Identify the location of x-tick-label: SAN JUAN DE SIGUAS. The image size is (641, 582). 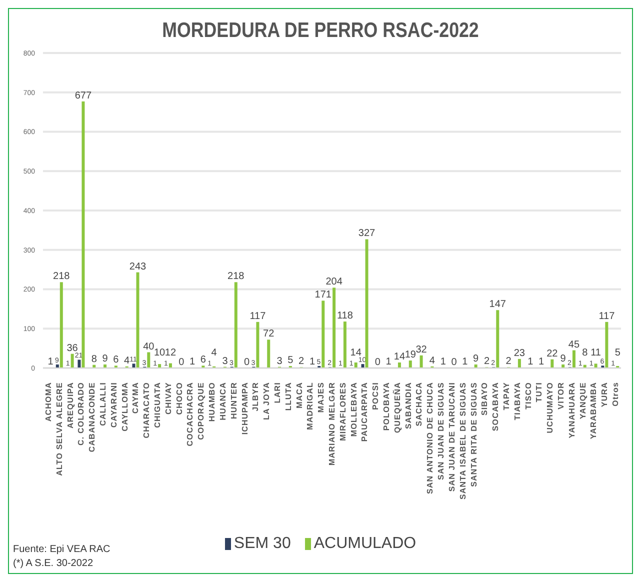
(441, 431).